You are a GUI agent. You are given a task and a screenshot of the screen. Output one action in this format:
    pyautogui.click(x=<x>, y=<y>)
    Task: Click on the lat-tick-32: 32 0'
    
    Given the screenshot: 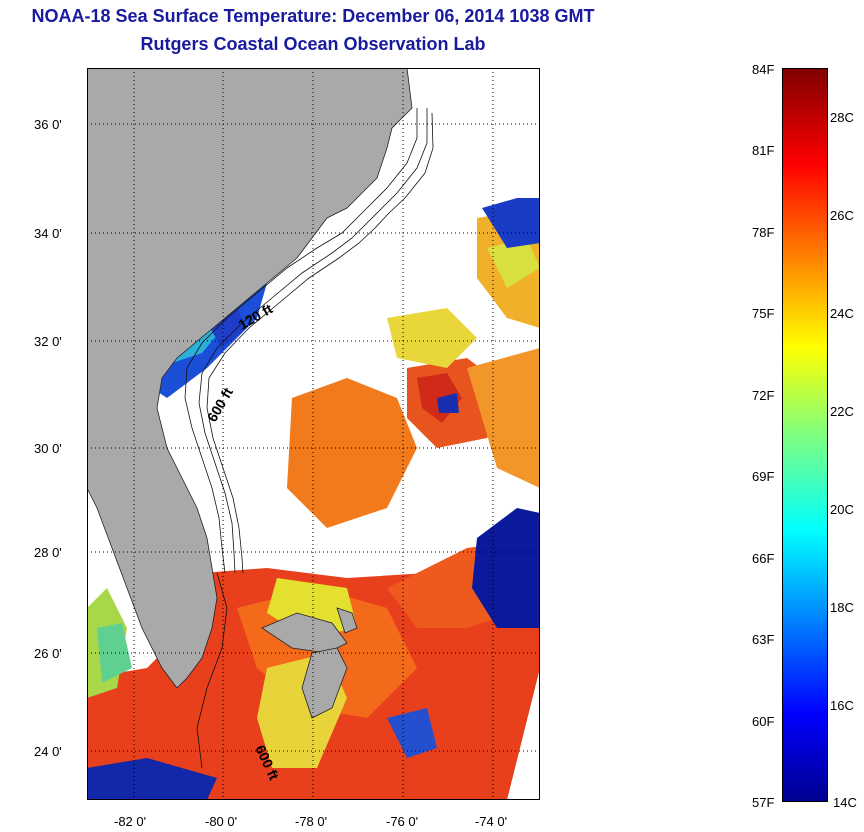 What is the action you would take?
    pyautogui.click(x=48, y=341)
    